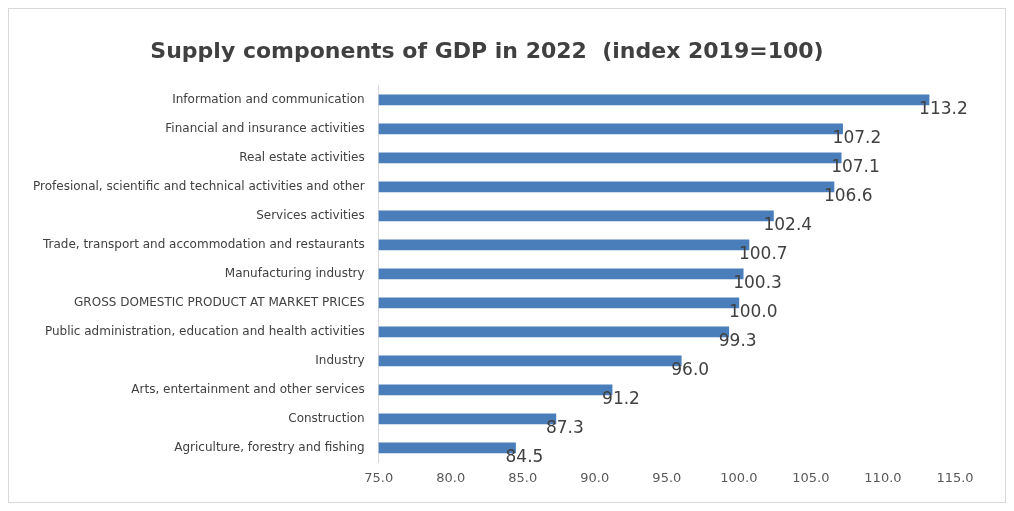  What do you see at coordinates (248, 389) in the screenshot?
I see `y-tick-label: Arts, entertainment and other services` at bounding box center [248, 389].